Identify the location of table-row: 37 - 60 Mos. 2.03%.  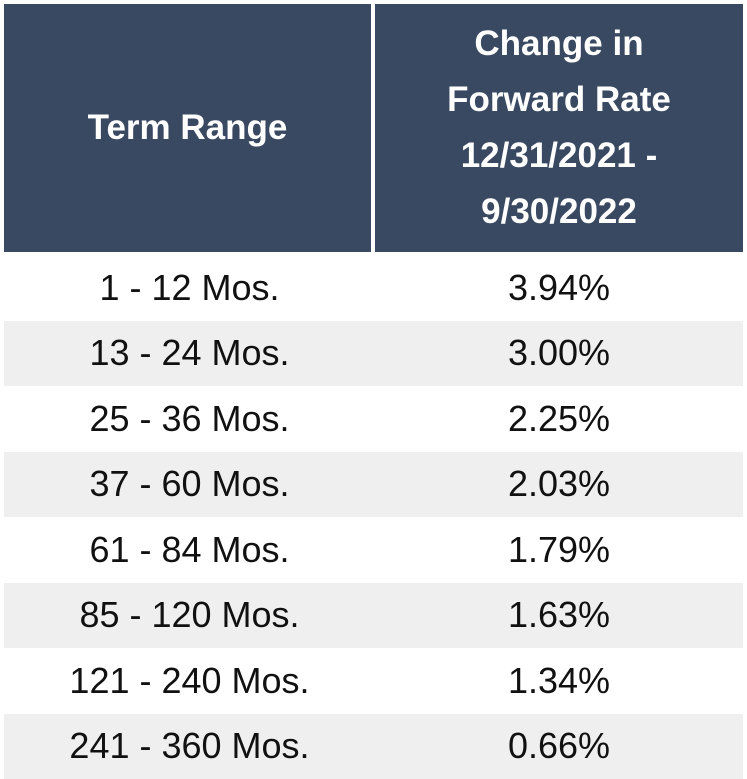
(373, 484).